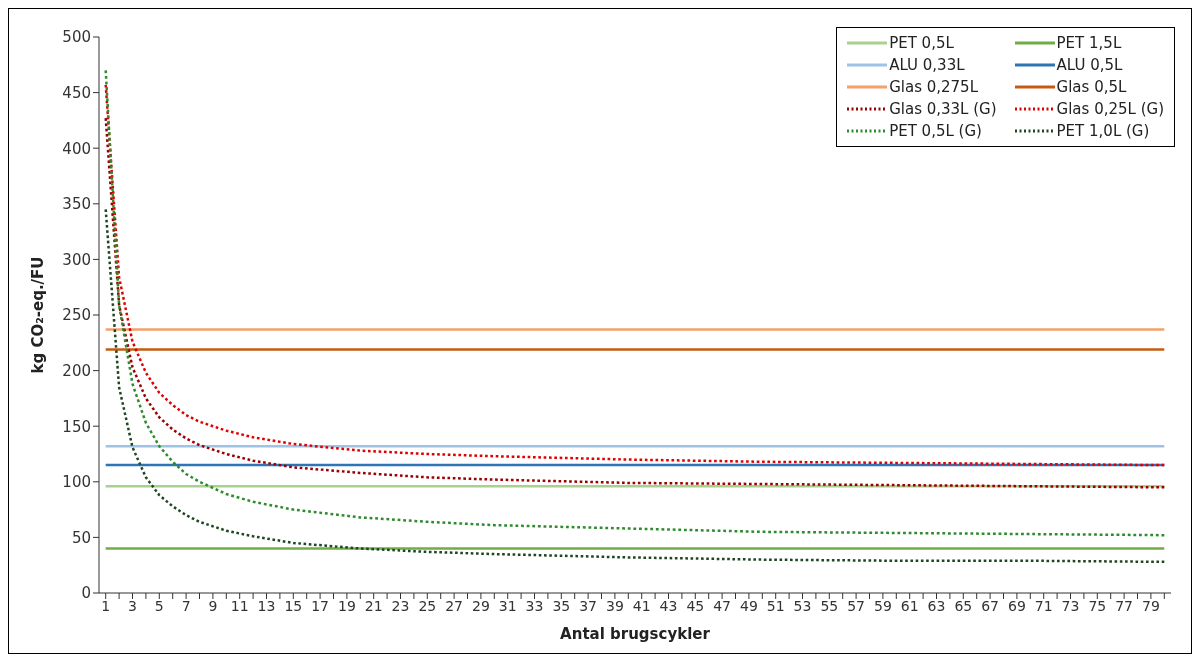 This screenshot has width=1200, height=662. I want to click on x-tick-label: 1, so click(106, 605).